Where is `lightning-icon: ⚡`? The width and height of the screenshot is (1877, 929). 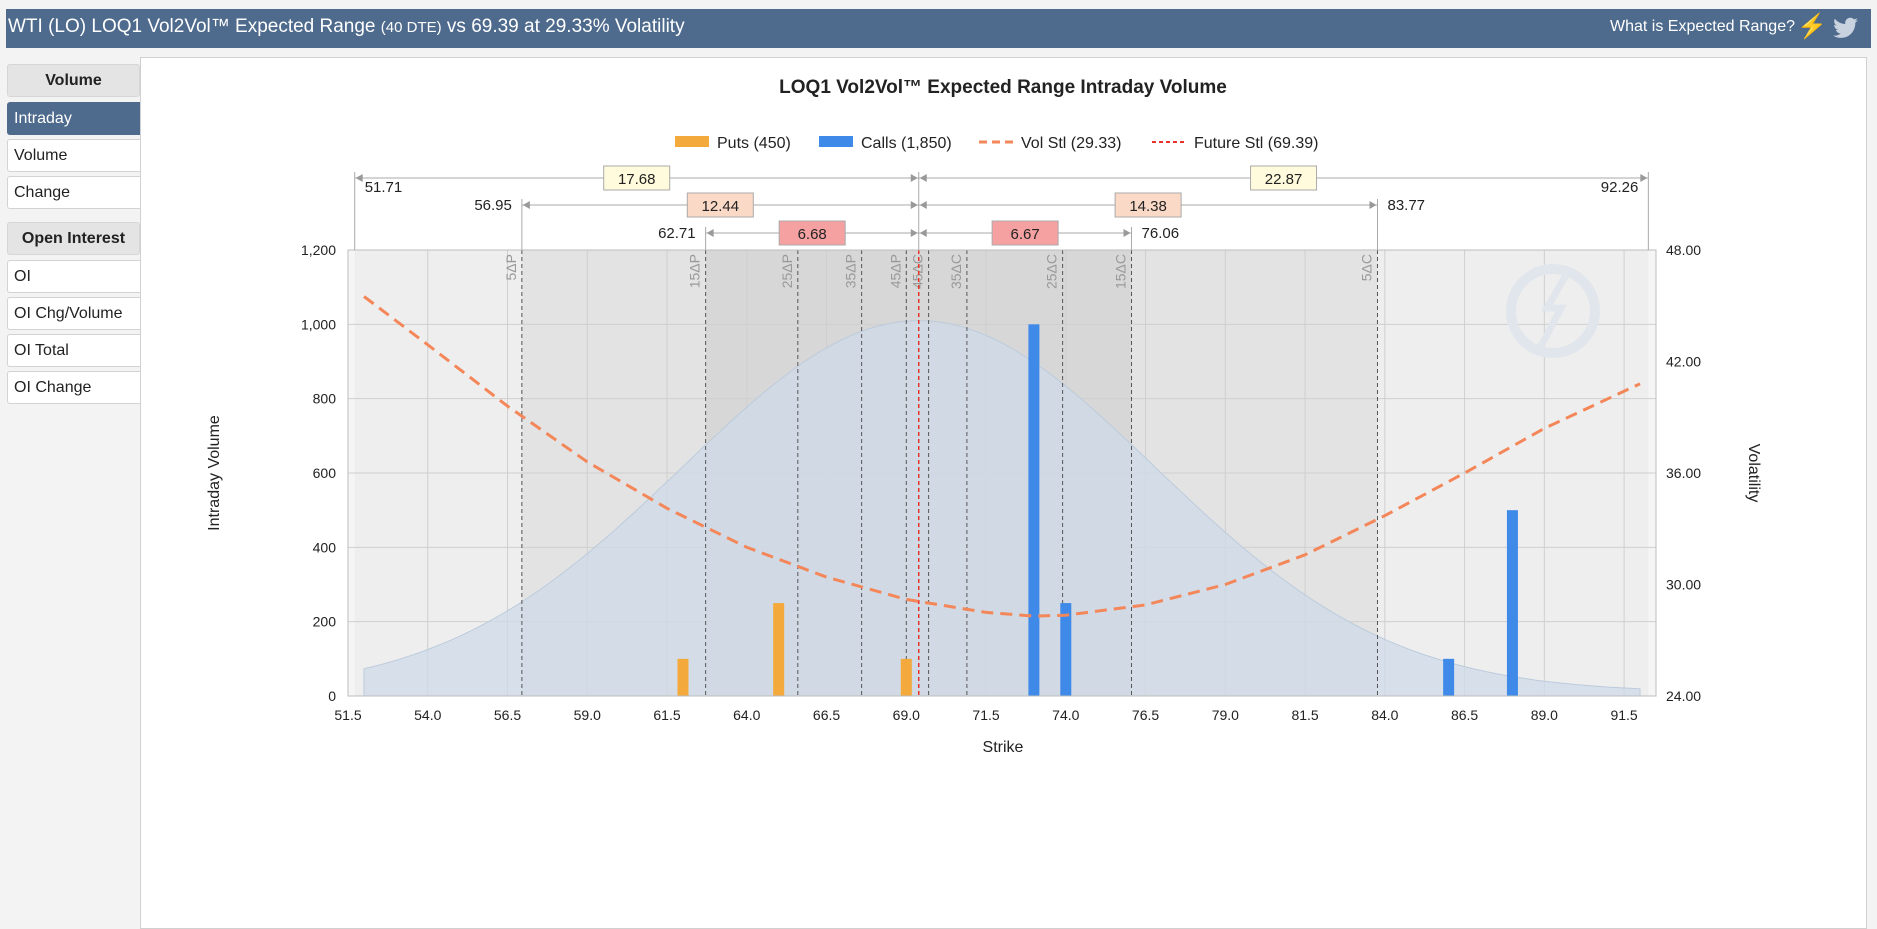
lightning-icon: ⚡ is located at coordinates (1812, 26).